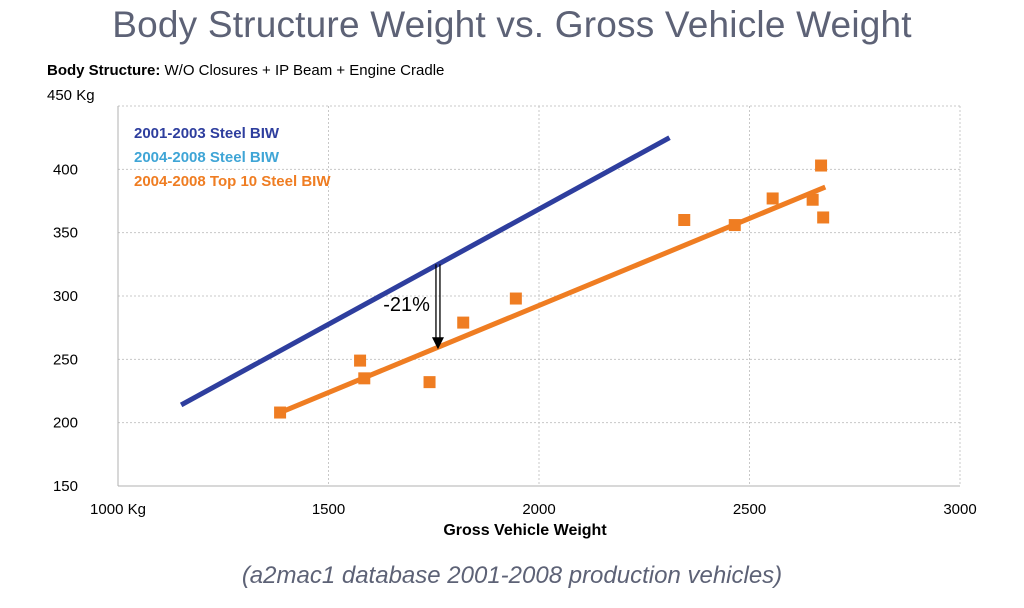 This screenshot has width=1024, height=608. Describe the element at coordinates (538, 509) in the screenshot. I see `x-tick-label: 2000` at that location.